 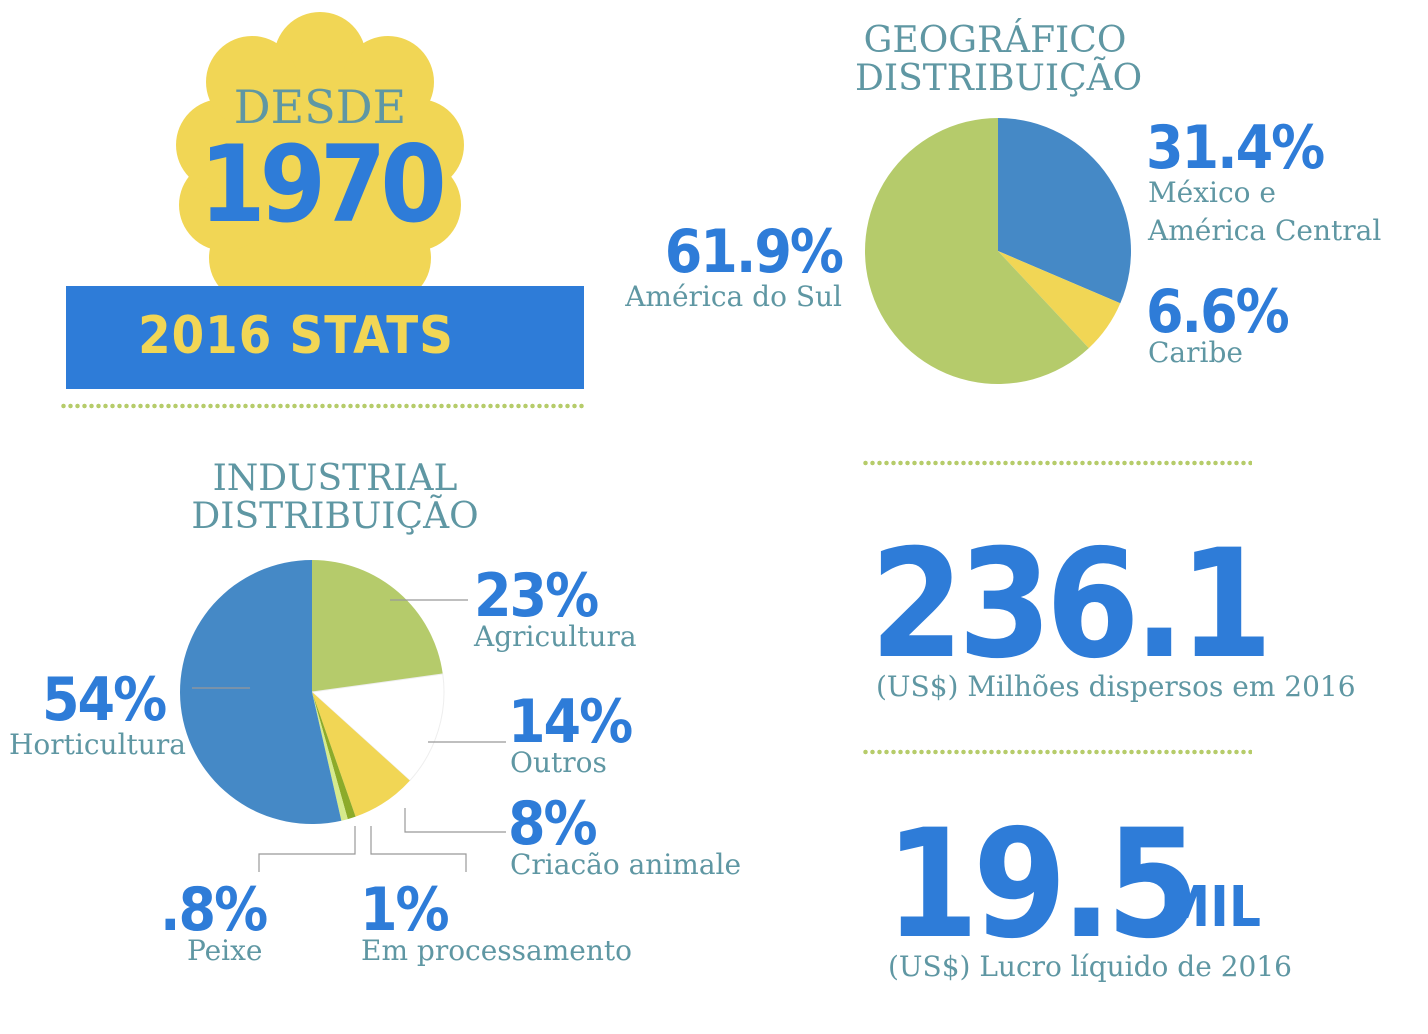 I want to click on industrial-chart-title: INDUSTRIAL DISTRIBUIÇÃO, so click(x=335, y=498).